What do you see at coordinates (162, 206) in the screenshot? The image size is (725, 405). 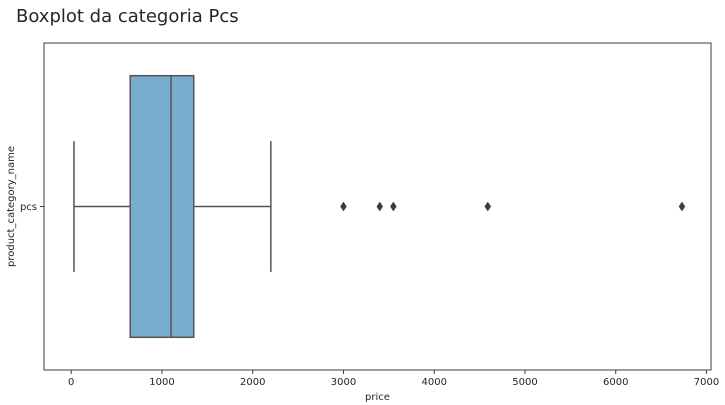 I see `iqr-box` at bounding box center [162, 206].